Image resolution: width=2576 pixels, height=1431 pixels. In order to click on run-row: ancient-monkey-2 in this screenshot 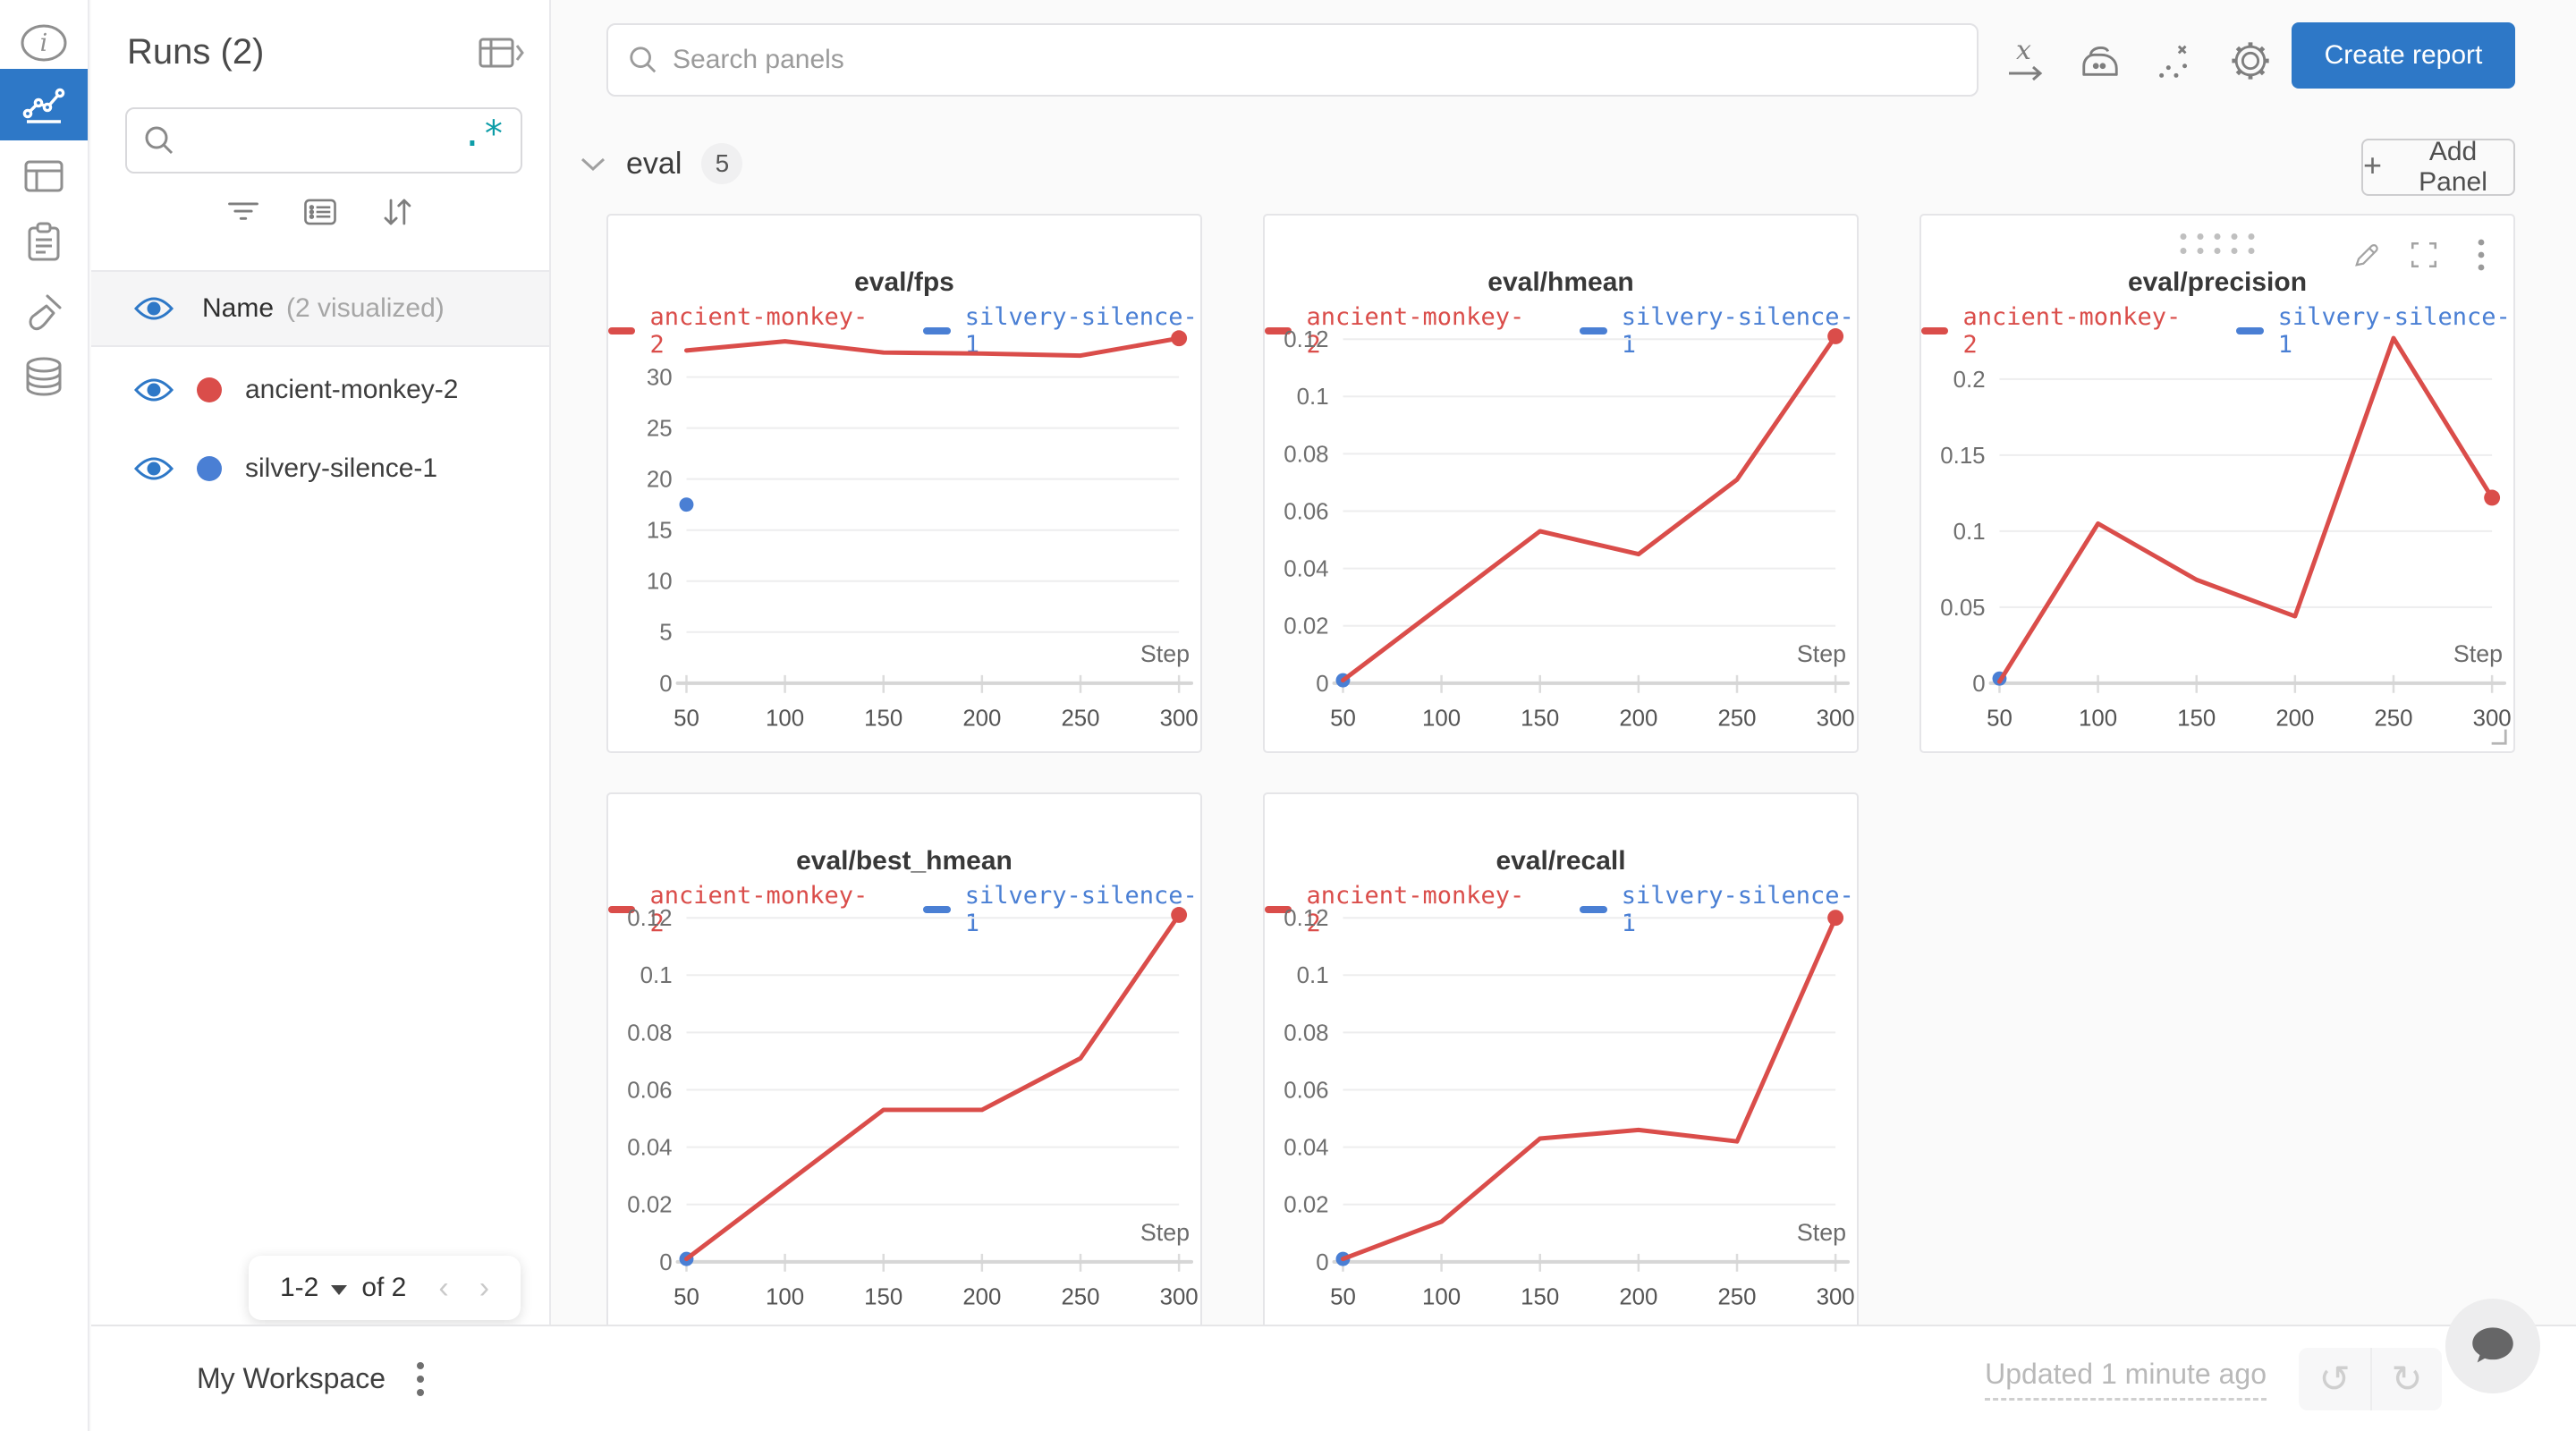, I will do `click(320, 390)`.